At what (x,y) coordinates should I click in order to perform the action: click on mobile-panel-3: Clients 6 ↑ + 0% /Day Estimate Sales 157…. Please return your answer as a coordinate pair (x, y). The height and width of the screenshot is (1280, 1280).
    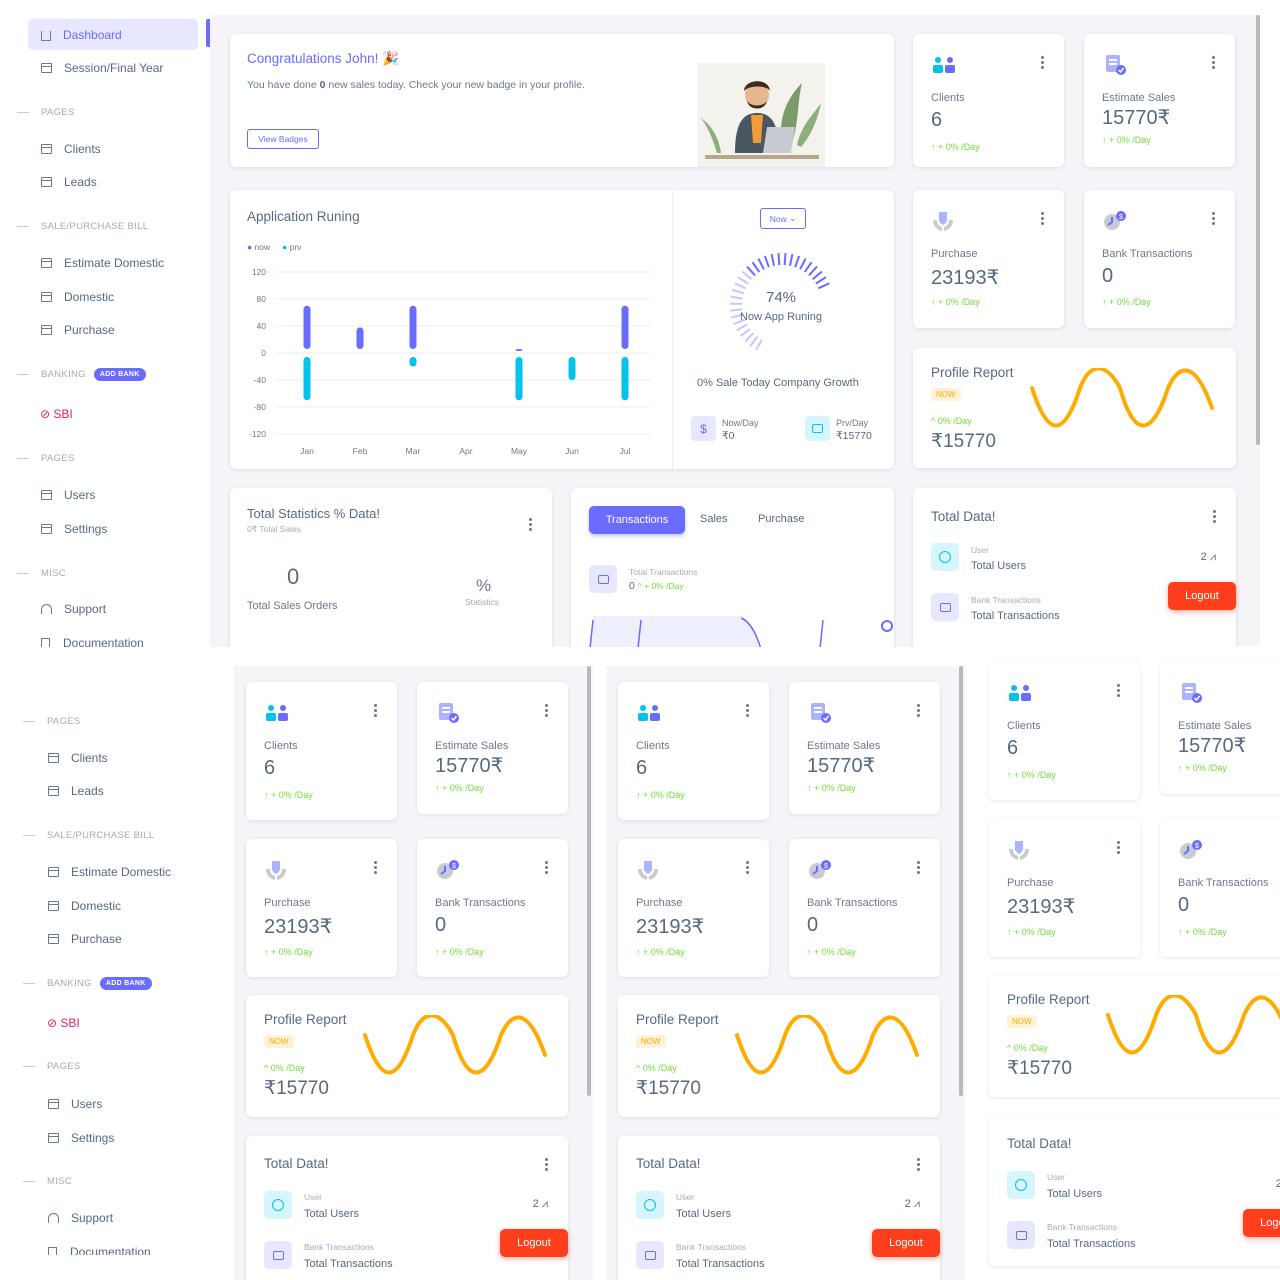
    Looking at the image, I should click on (1128, 963).